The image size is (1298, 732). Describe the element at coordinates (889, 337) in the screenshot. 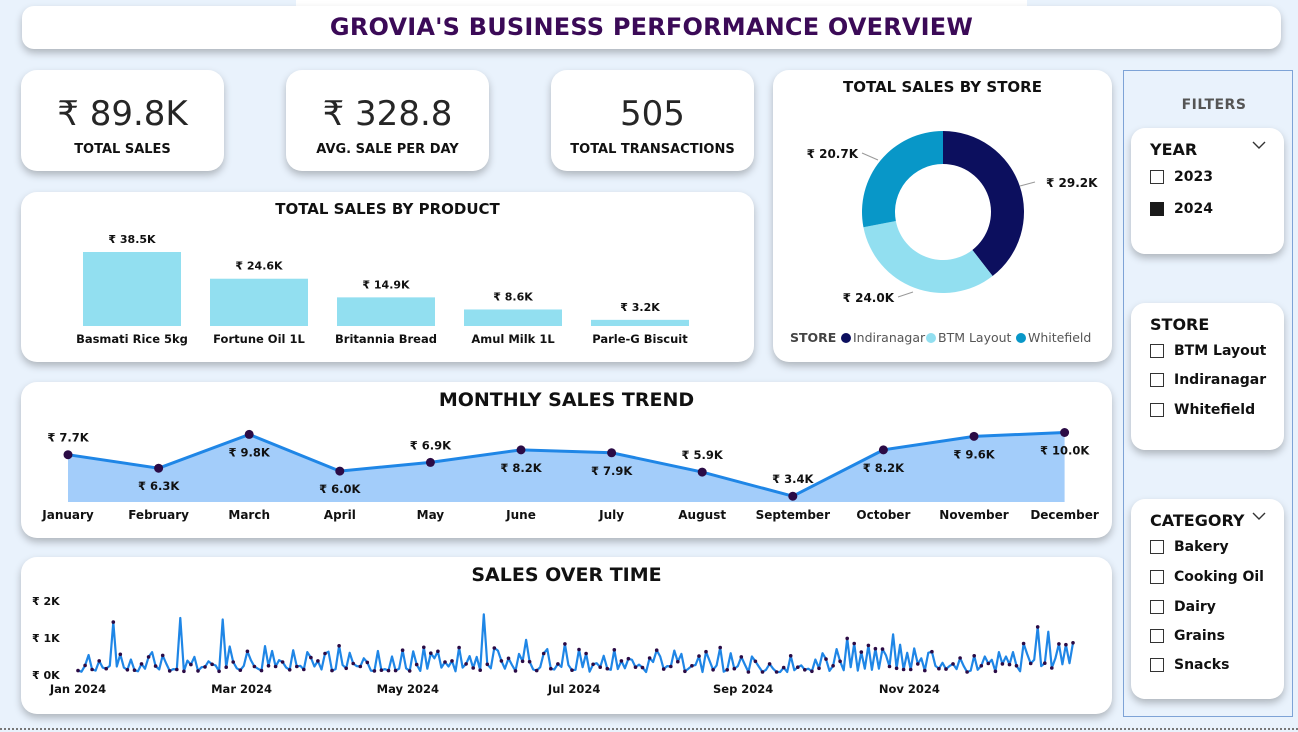

I see `store-legend-item: Indiranagar` at that location.